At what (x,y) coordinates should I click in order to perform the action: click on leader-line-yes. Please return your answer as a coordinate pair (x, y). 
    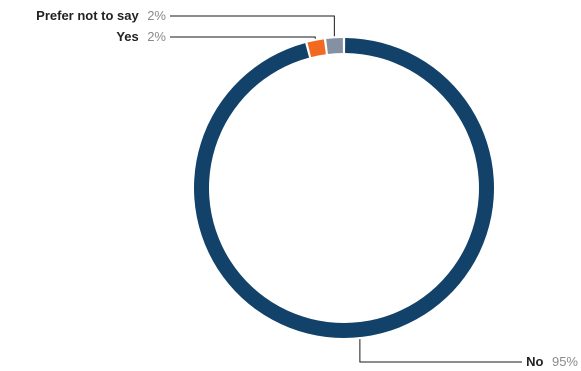
    Looking at the image, I should click on (243, 37).